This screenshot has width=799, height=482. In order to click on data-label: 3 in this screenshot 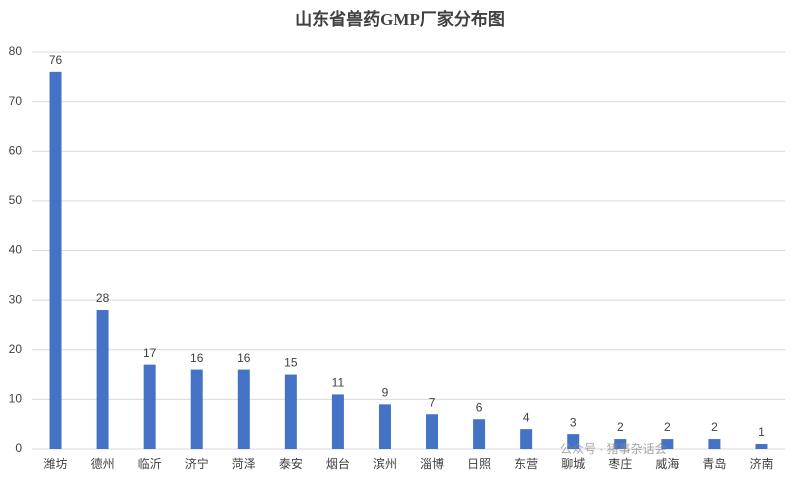, I will do `click(573, 422)`.